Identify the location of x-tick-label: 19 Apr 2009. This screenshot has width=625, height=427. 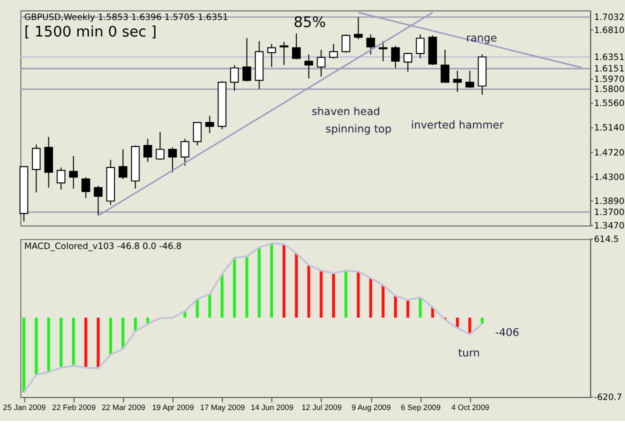
(173, 407).